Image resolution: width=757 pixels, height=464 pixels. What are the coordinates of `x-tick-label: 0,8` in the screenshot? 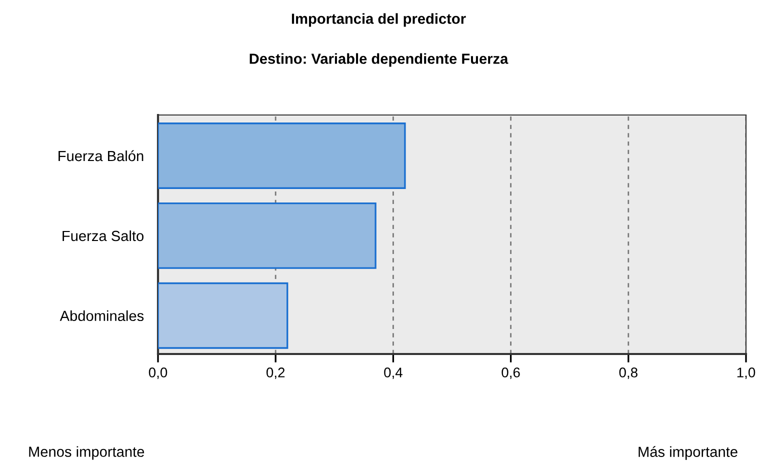 It's located at (628, 374).